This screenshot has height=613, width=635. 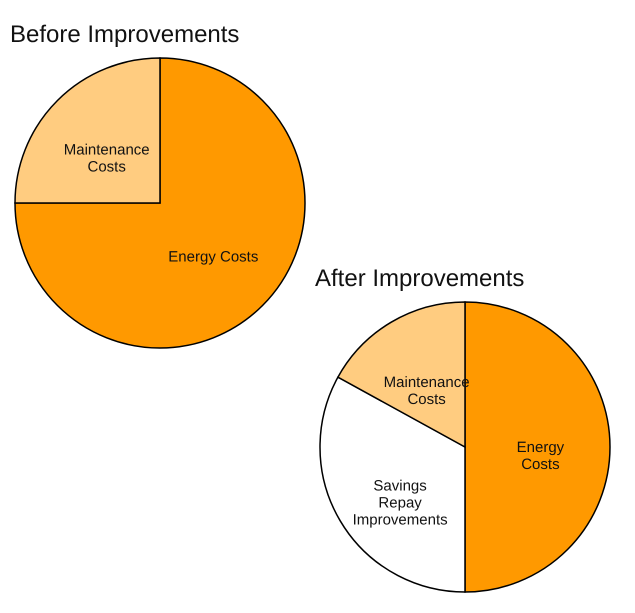 What do you see at coordinates (125, 34) in the screenshot?
I see `chart-title: Before Improvements` at bounding box center [125, 34].